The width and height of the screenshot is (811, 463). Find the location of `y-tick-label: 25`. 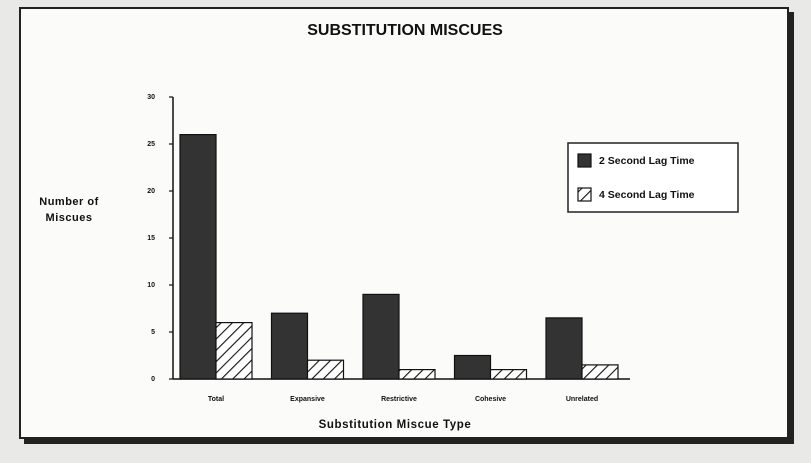

y-tick-label: 25 is located at coordinates (151, 144).